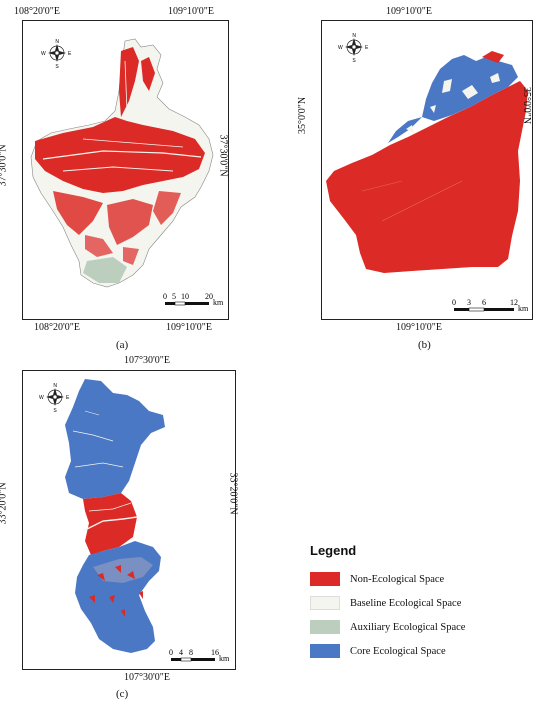 This screenshot has width=550, height=707. Describe the element at coordinates (490, 305) in the screenshot. I see `scale-bar-b: 0 3 6 12 km` at that location.